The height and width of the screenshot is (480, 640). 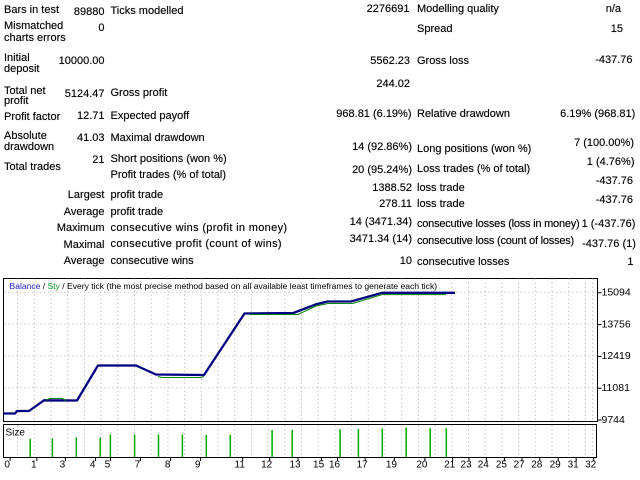 What do you see at coordinates (616, 293) in the screenshot?
I see `svg-text: 15094` at bounding box center [616, 293].